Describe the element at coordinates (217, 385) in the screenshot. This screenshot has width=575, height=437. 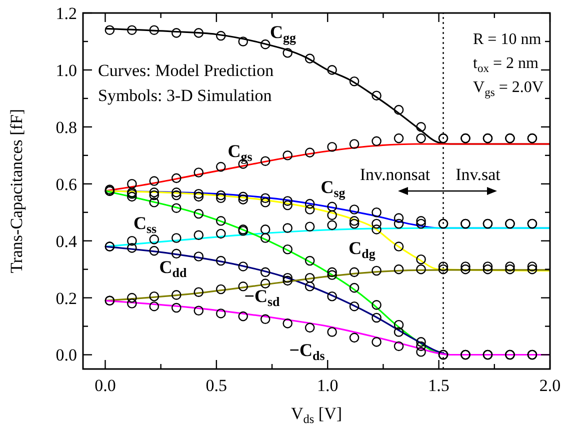
I see `x-tick-label: 0.5` at that location.